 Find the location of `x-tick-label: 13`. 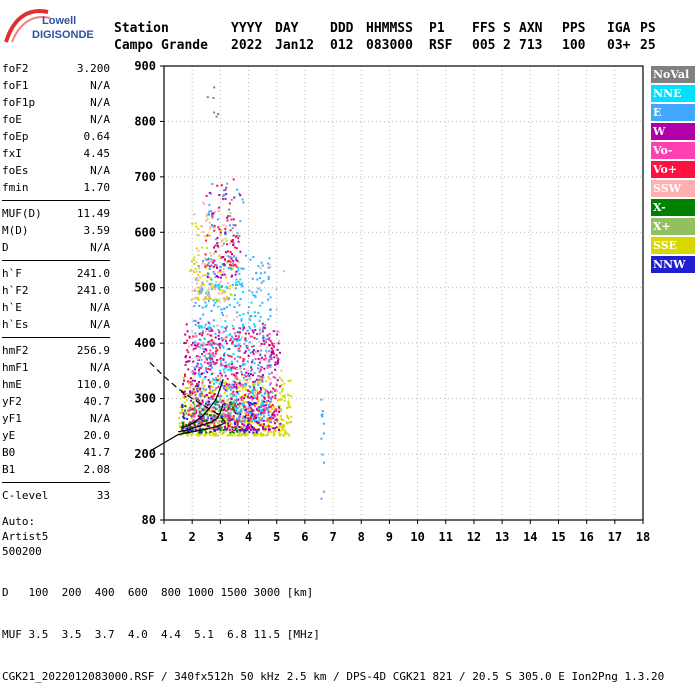

x-tick-label: 13 is located at coordinates (502, 537).